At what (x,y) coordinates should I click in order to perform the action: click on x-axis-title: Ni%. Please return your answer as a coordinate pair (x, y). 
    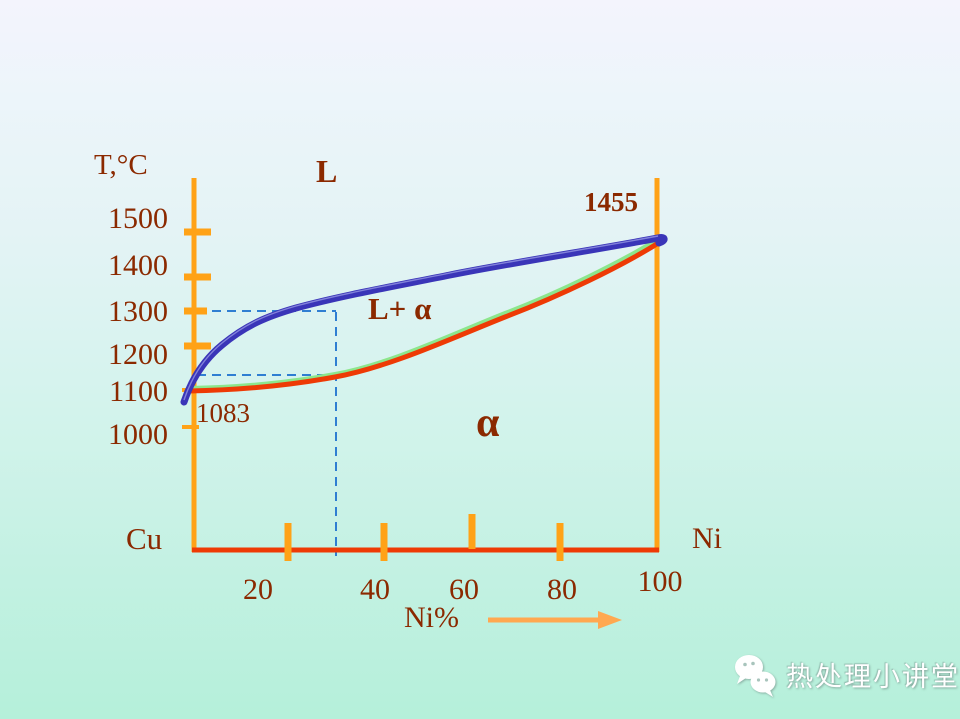
    Looking at the image, I should click on (431, 617).